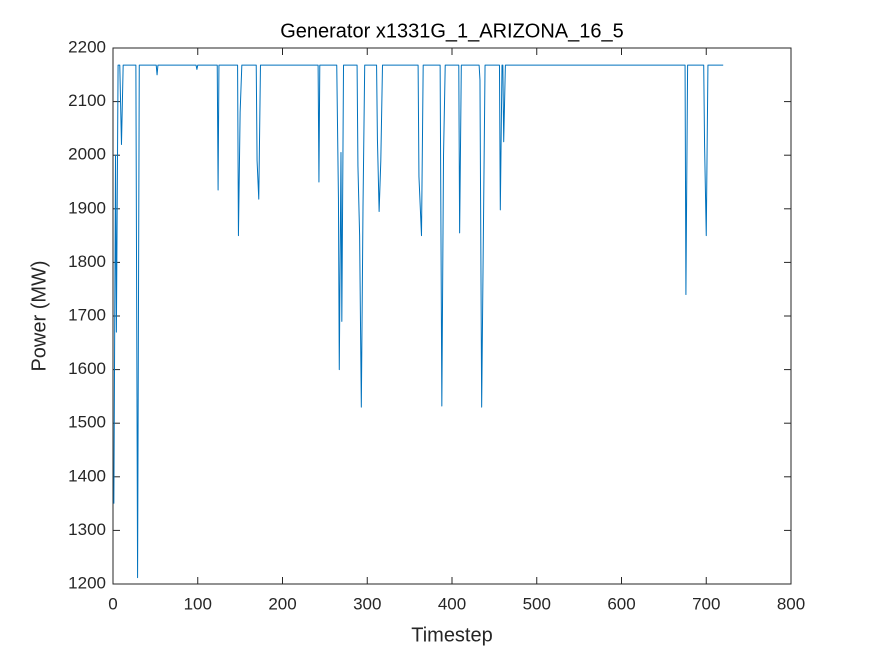 This screenshot has width=875, height=656. What do you see at coordinates (367, 603) in the screenshot?
I see `x-tick-label: 300` at bounding box center [367, 603].